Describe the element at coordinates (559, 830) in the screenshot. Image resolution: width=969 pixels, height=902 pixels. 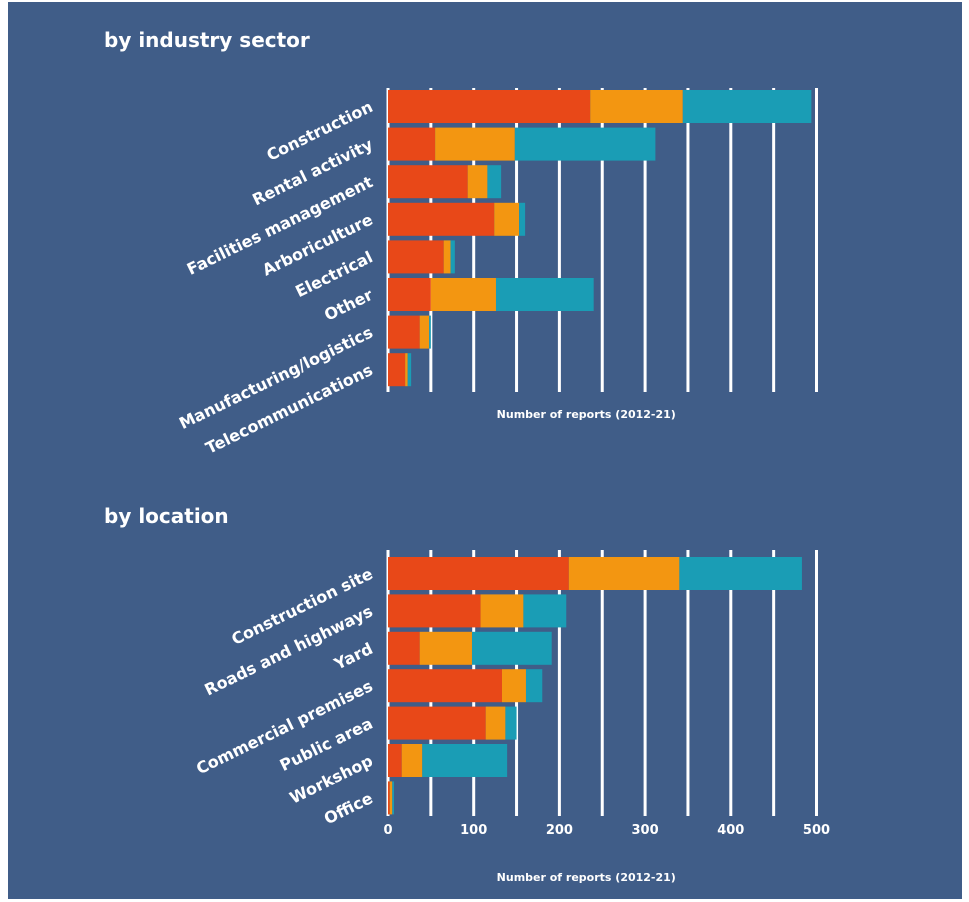
I see `x-tick-label: 200` at that location.